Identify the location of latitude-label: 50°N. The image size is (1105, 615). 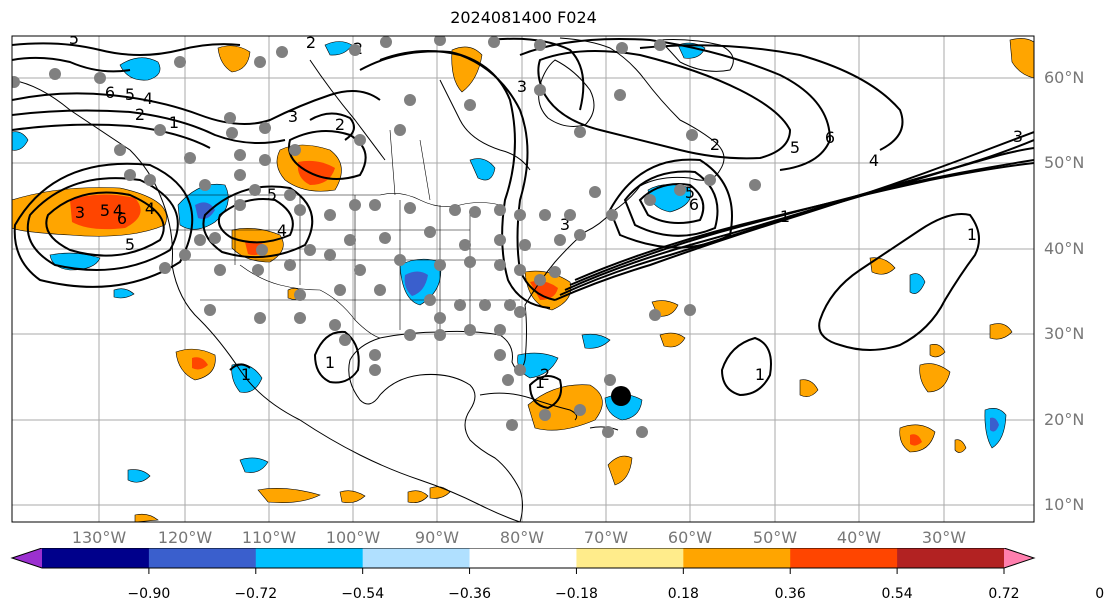
(1064, 162).